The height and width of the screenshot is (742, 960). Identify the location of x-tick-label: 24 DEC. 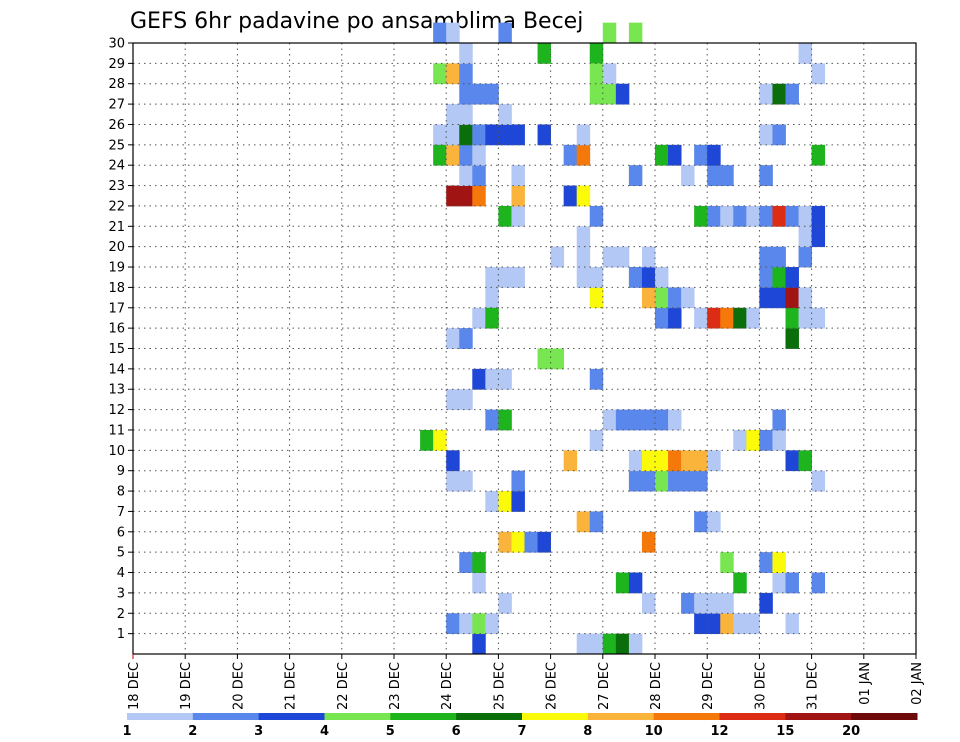
(447, 686).